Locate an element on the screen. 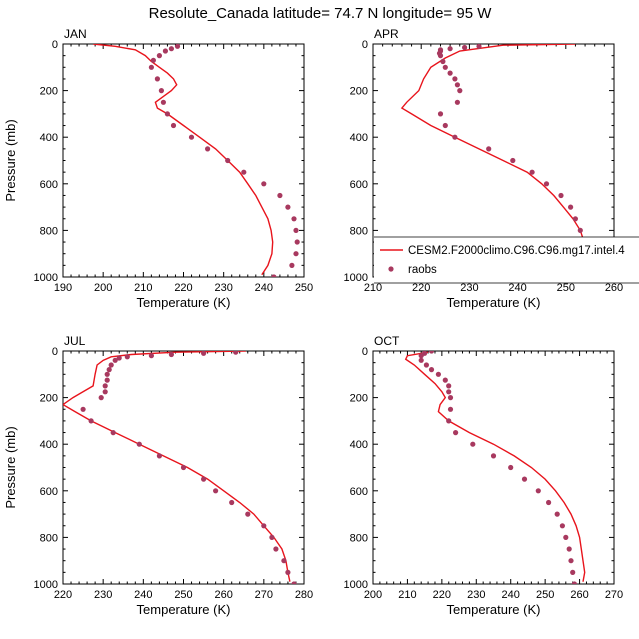 The height and width of the screenshot is (639, 639). model-line-jul is located at coordinates (177, 466).